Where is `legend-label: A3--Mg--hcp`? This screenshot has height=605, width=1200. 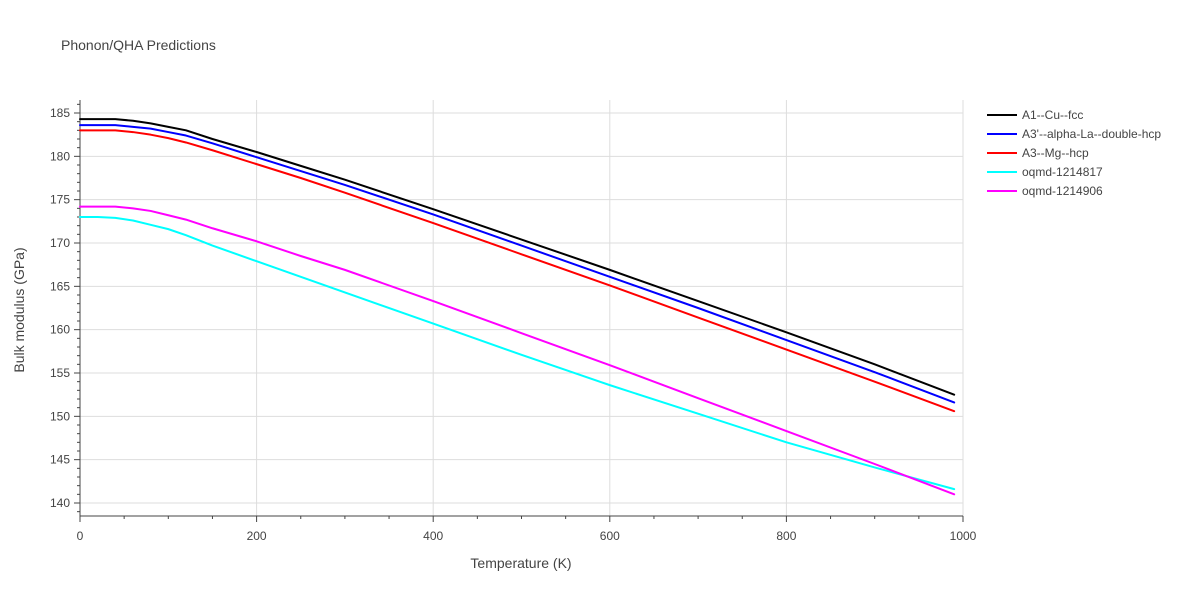 legend-label: A3--Mg--hcp is located at coordinates (1055, 153).